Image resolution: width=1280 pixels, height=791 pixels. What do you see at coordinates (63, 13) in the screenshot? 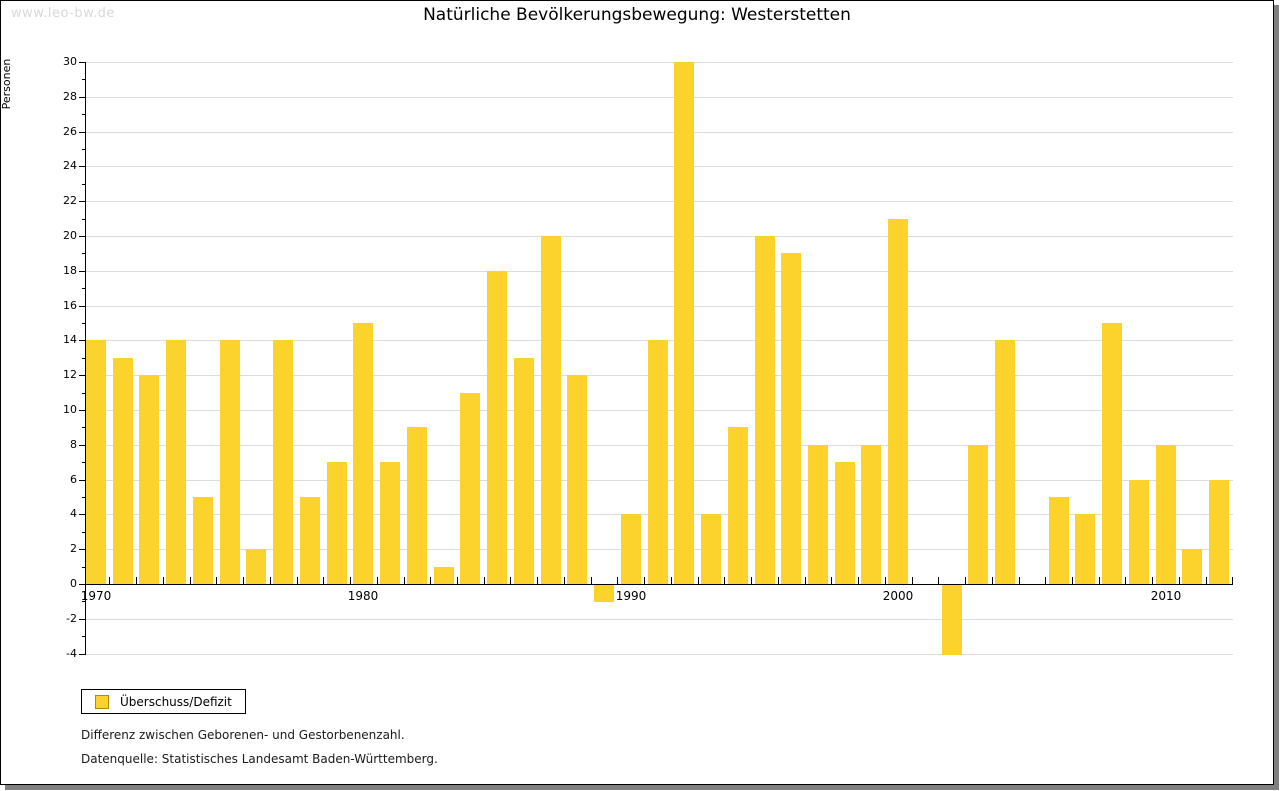
I see `watermark: www.leo-bw.de` at bounding box center [63, 13].